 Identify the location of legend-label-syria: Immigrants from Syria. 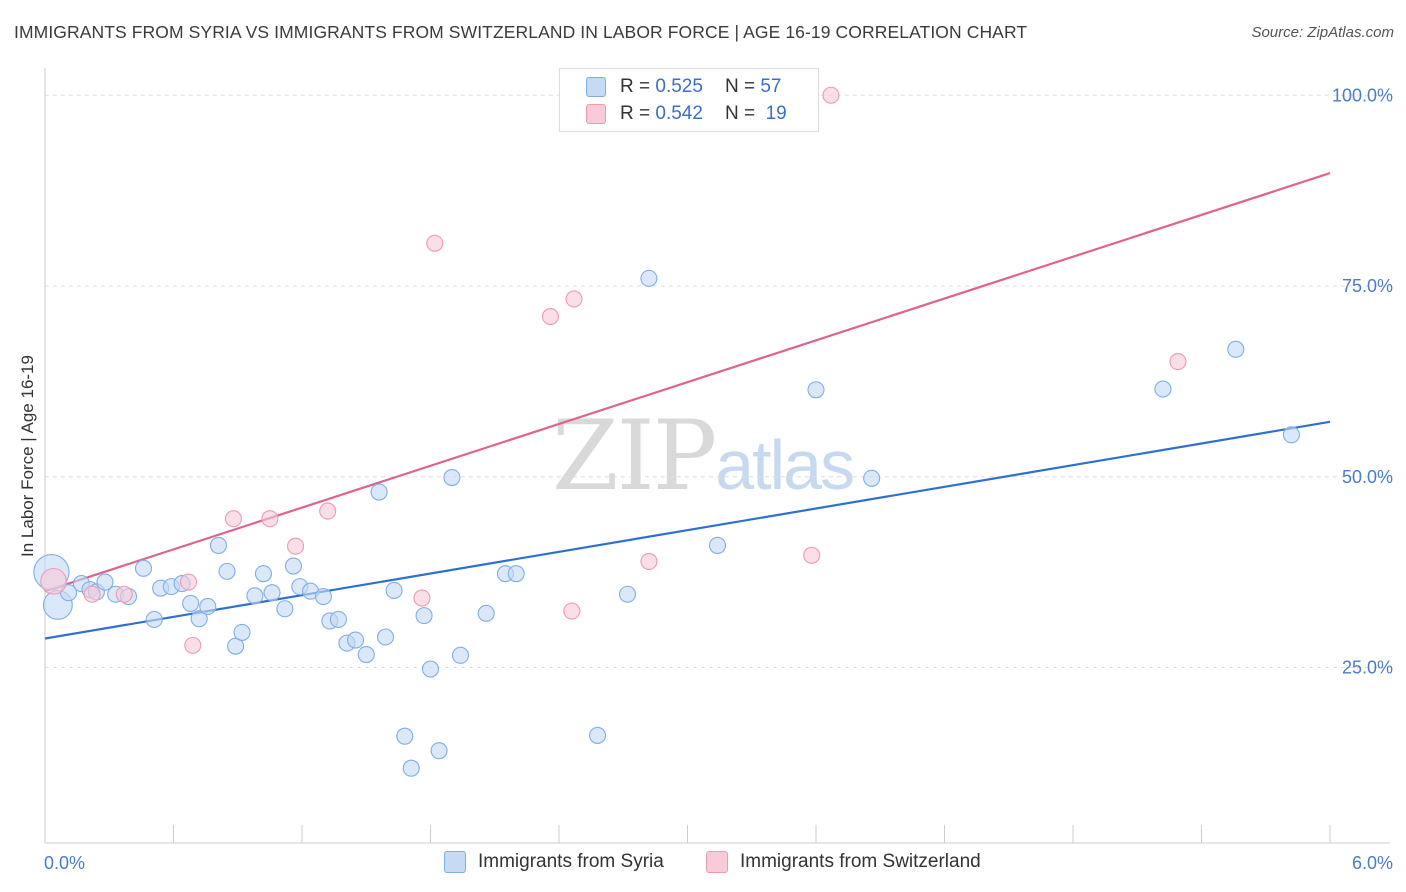
(571, 861).